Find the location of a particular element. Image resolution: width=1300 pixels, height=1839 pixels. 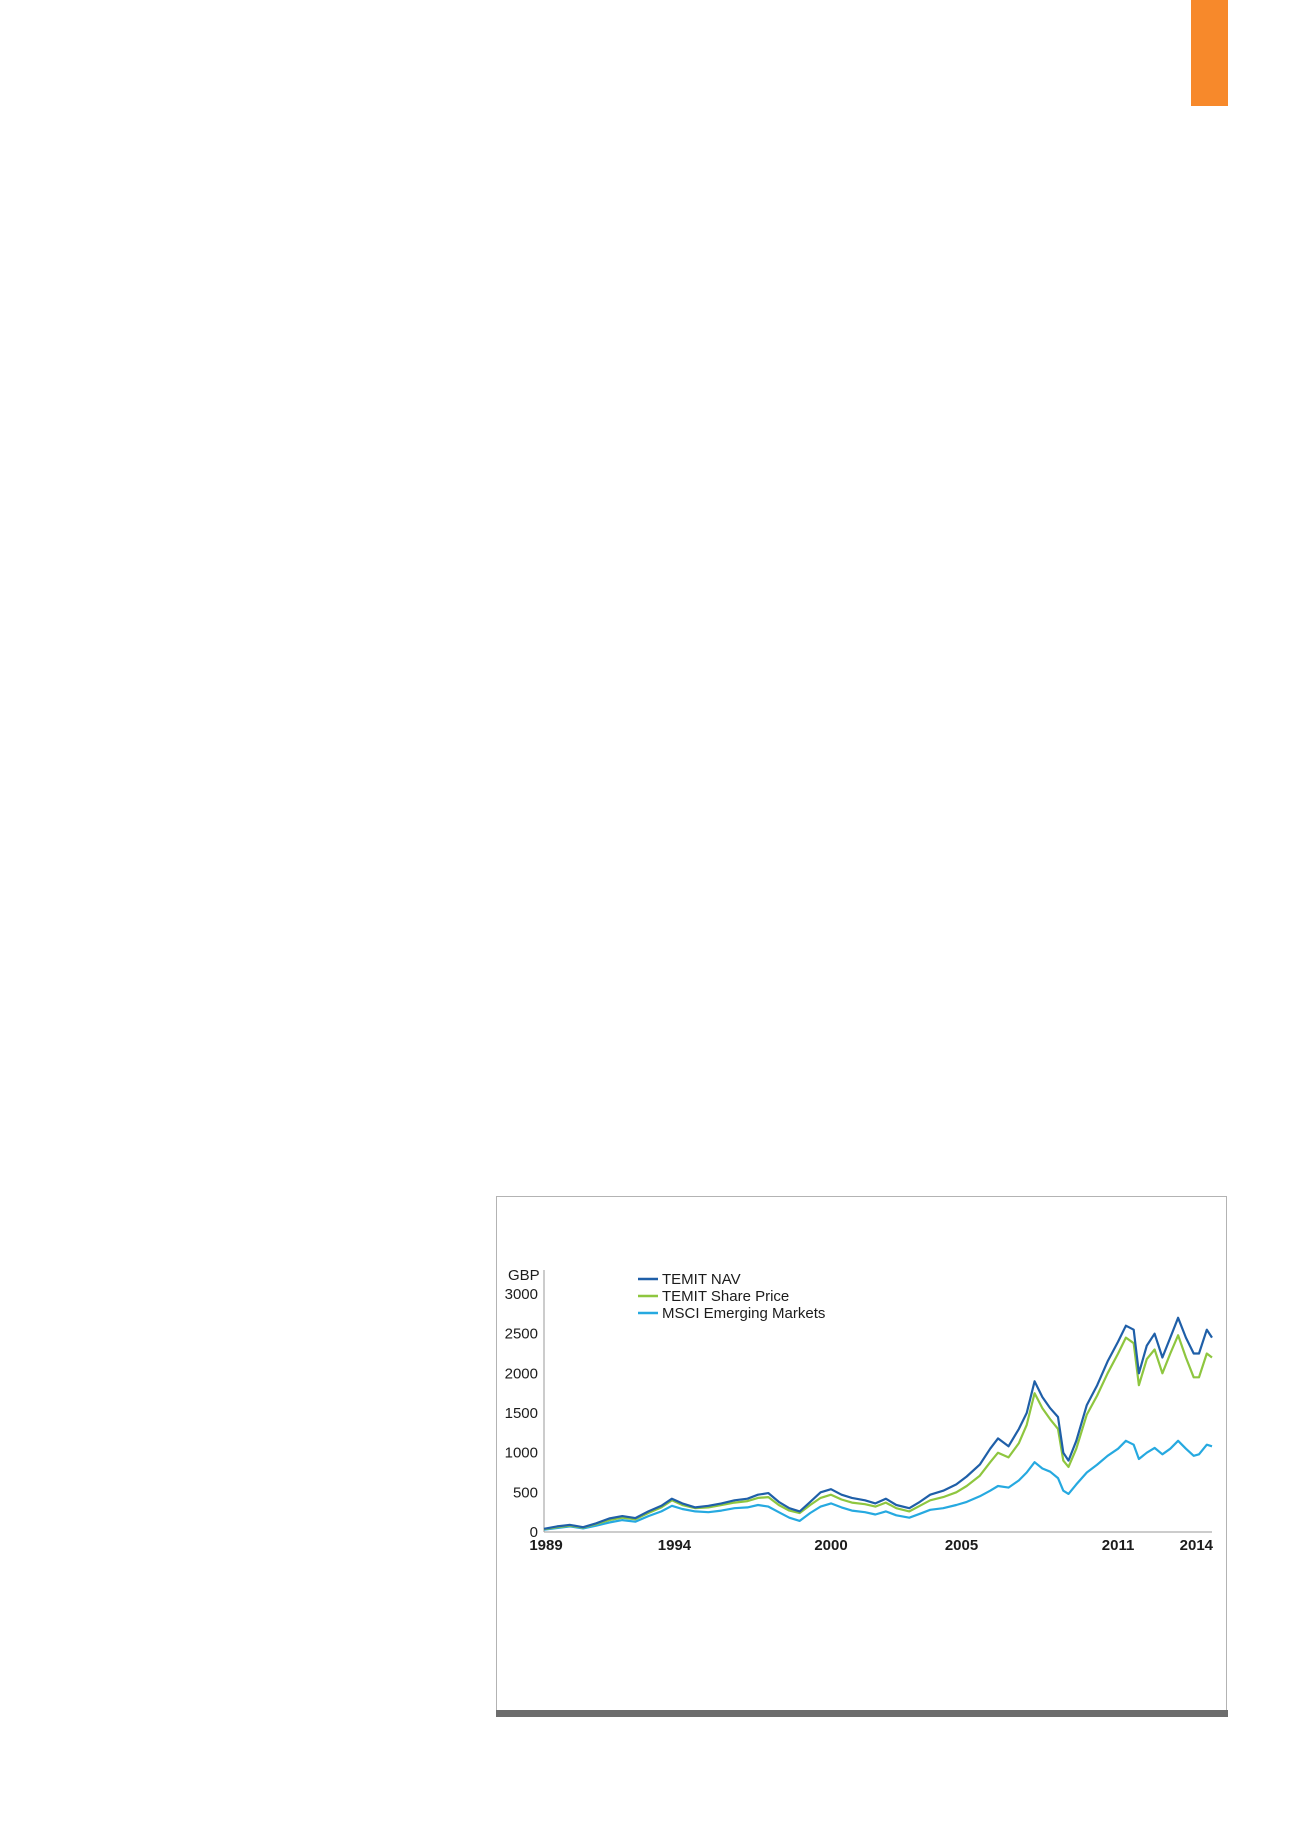

x-tick-label: 1989 is located at coordinates (545, 1545).